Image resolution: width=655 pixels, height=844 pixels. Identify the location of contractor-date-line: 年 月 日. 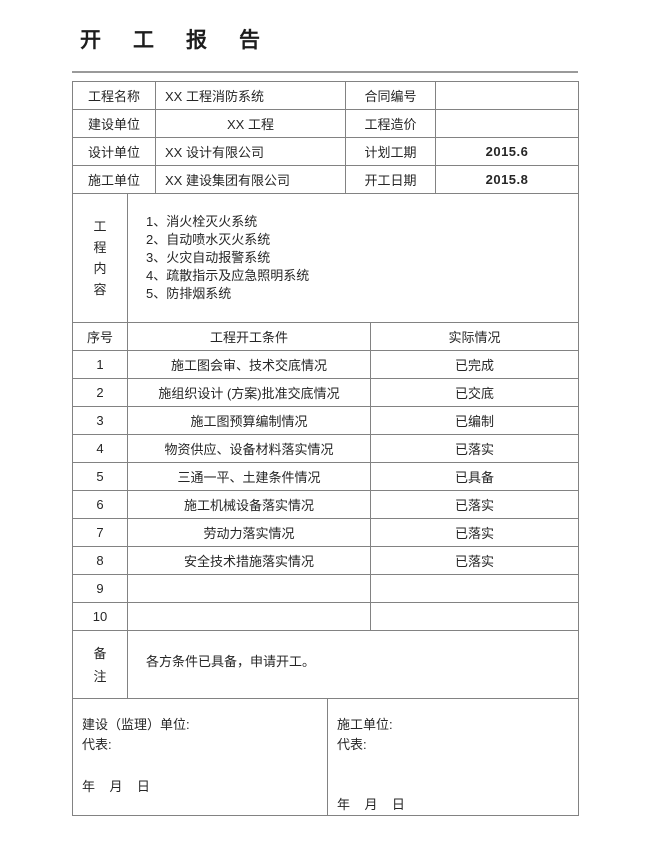
(371, 804).